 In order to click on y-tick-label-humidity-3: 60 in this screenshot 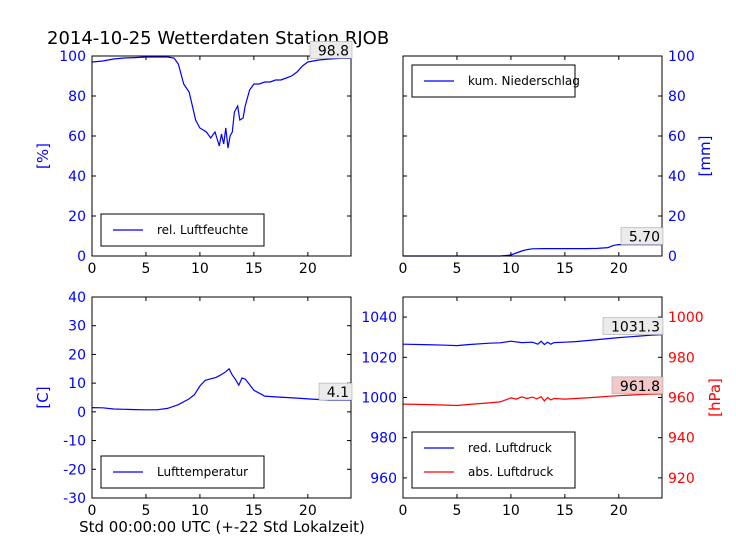, I will do `click(77, 137)`.